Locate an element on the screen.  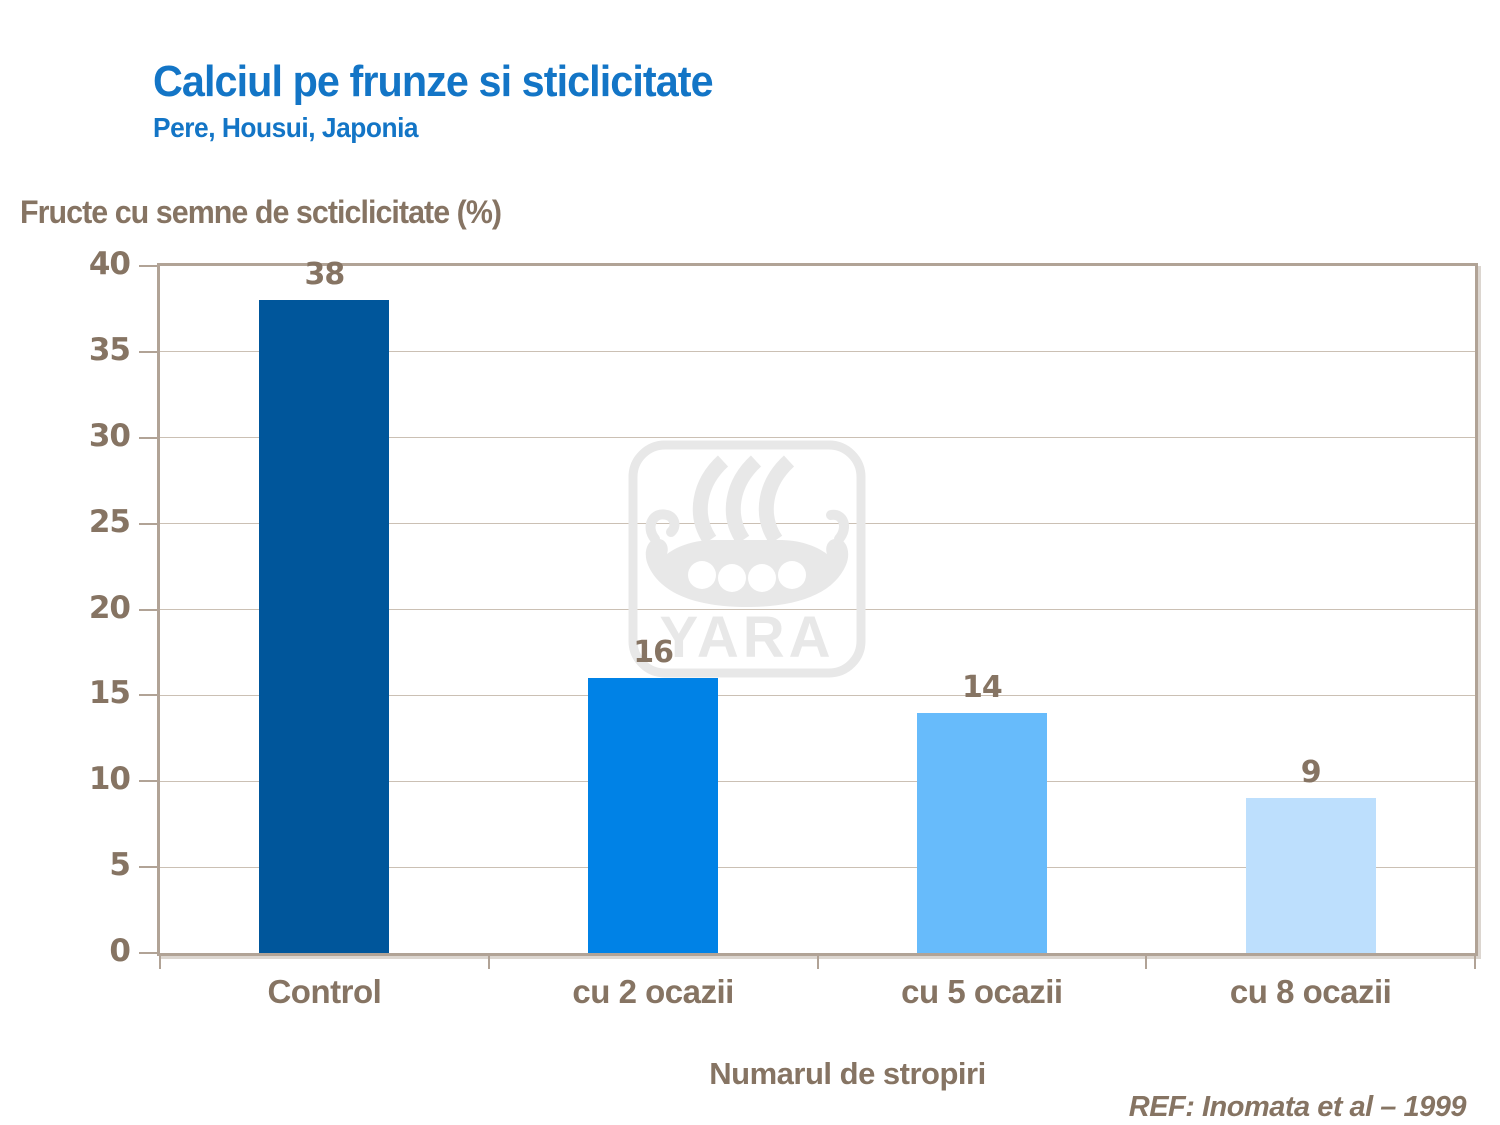
bar-cu-5-ocazii is located at coordinates (981, 832).